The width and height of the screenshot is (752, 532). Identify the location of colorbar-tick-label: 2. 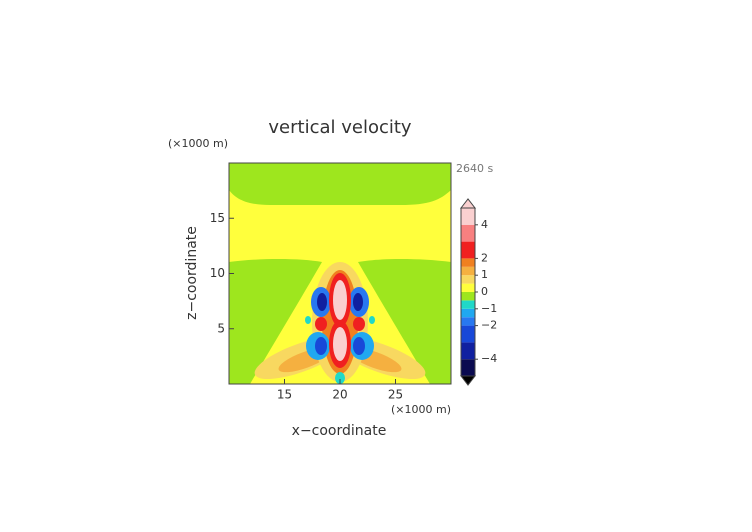
(484, 257).